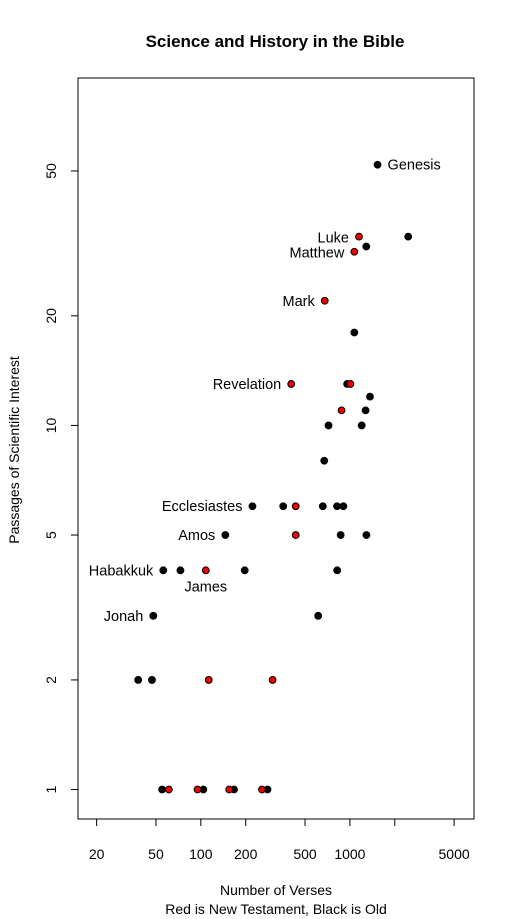  I want to click on x-tick-label: 200, so click(246, 854).